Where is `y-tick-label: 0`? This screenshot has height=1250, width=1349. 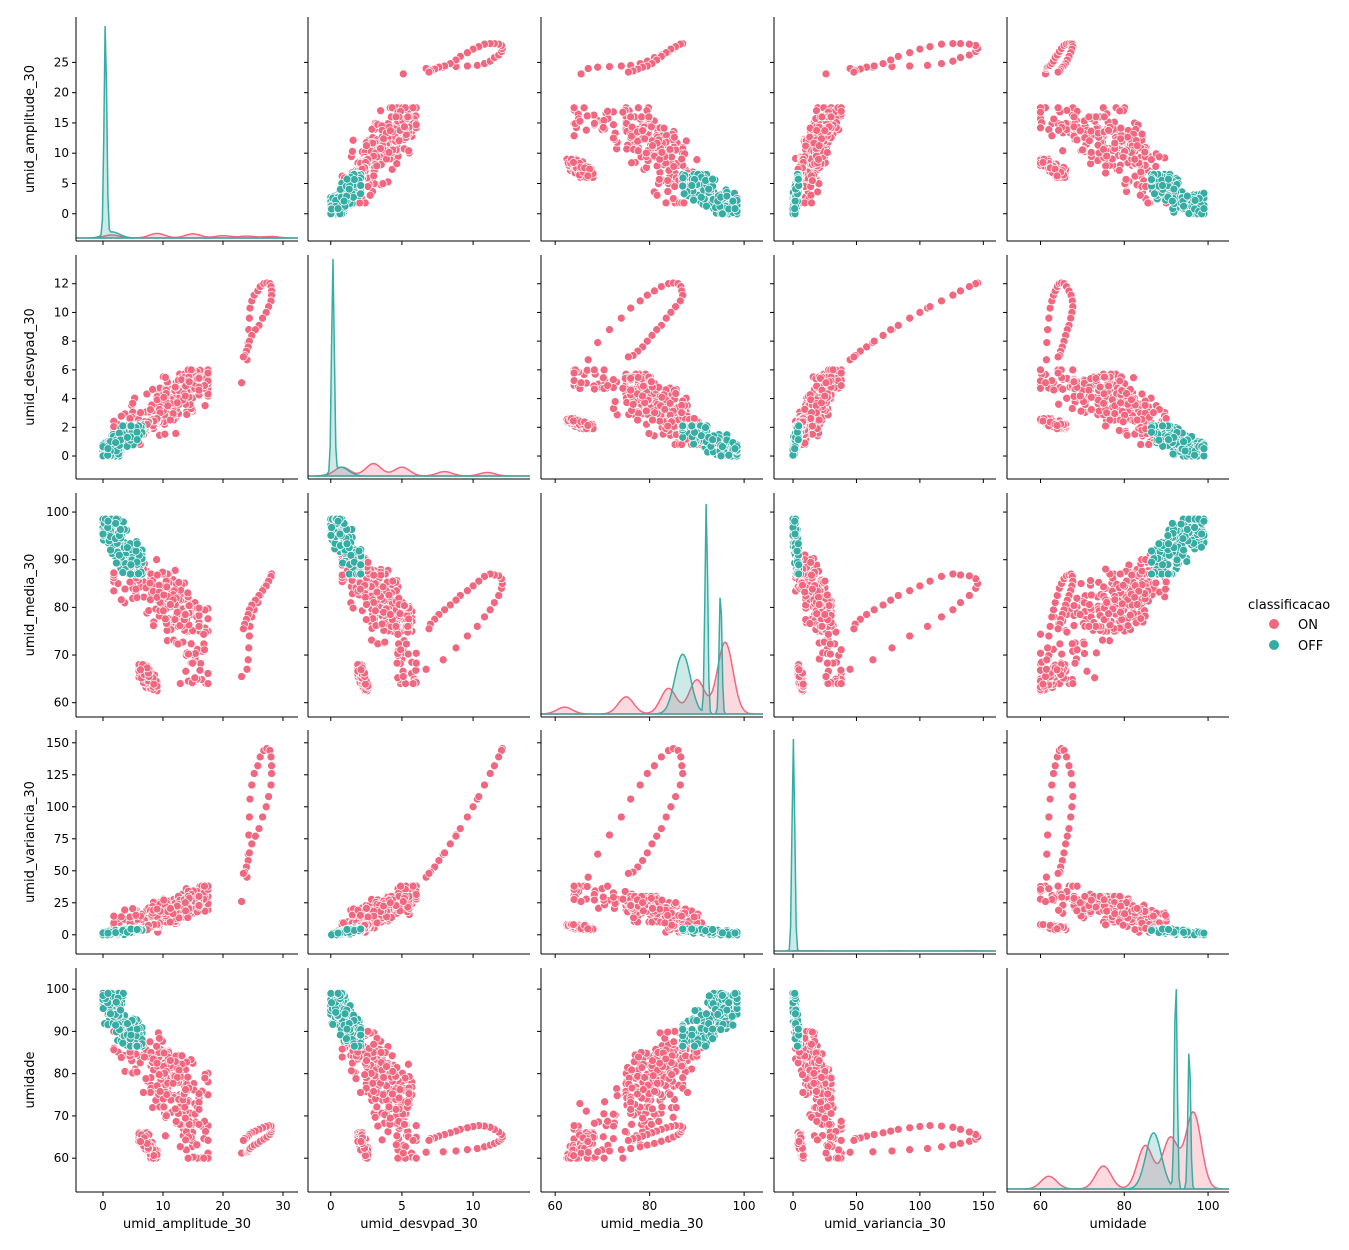
y-tick-label: 0 is located at coordinates (65, 456).